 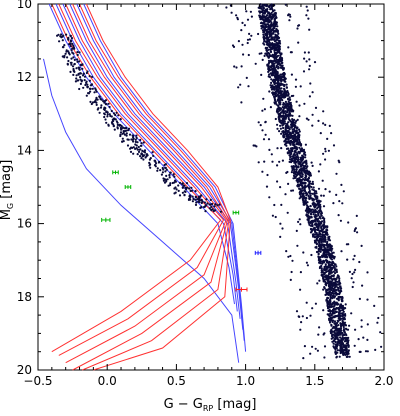 I want to click on x-axis-title-unit: [mag], so click(x=234, y=404).